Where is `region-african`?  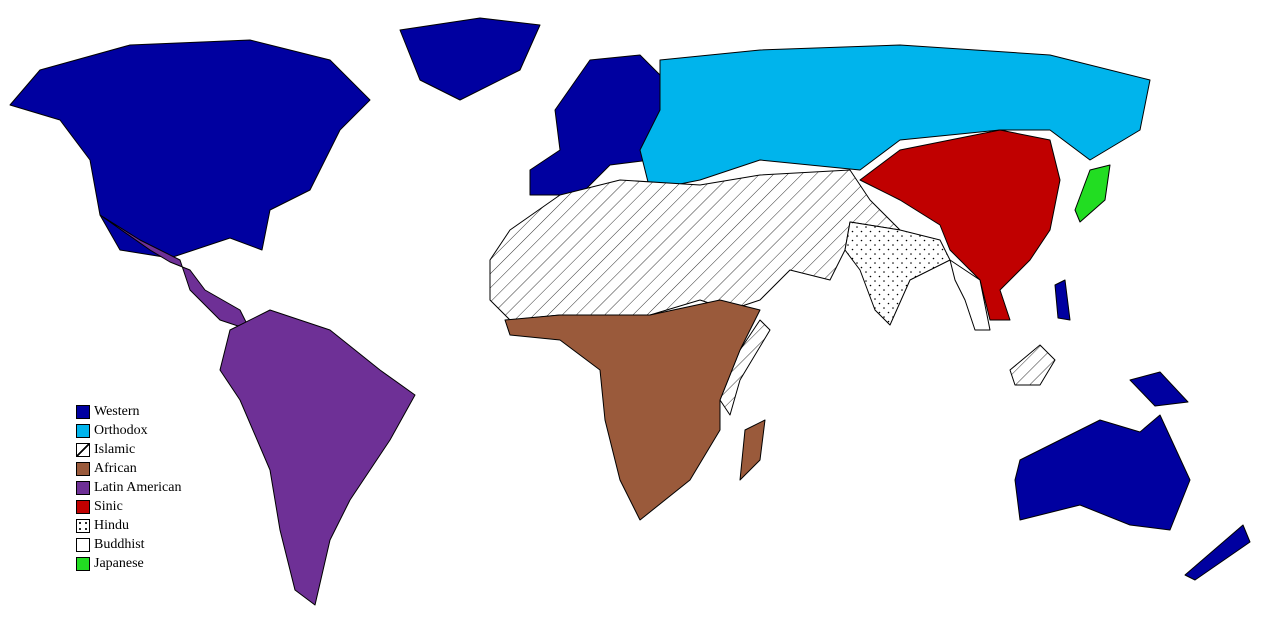
region-african is located at coordinates (635, 410).